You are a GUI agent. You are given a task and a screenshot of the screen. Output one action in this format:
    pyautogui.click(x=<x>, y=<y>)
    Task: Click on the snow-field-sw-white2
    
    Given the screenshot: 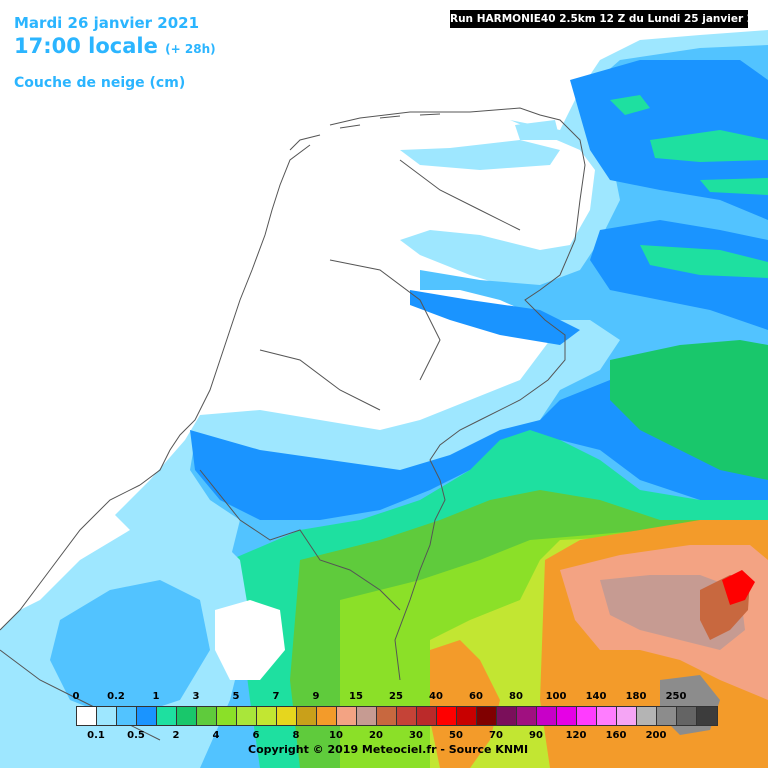 What is the action you would take?
    pyautogui.click(x=250, y=640)
    